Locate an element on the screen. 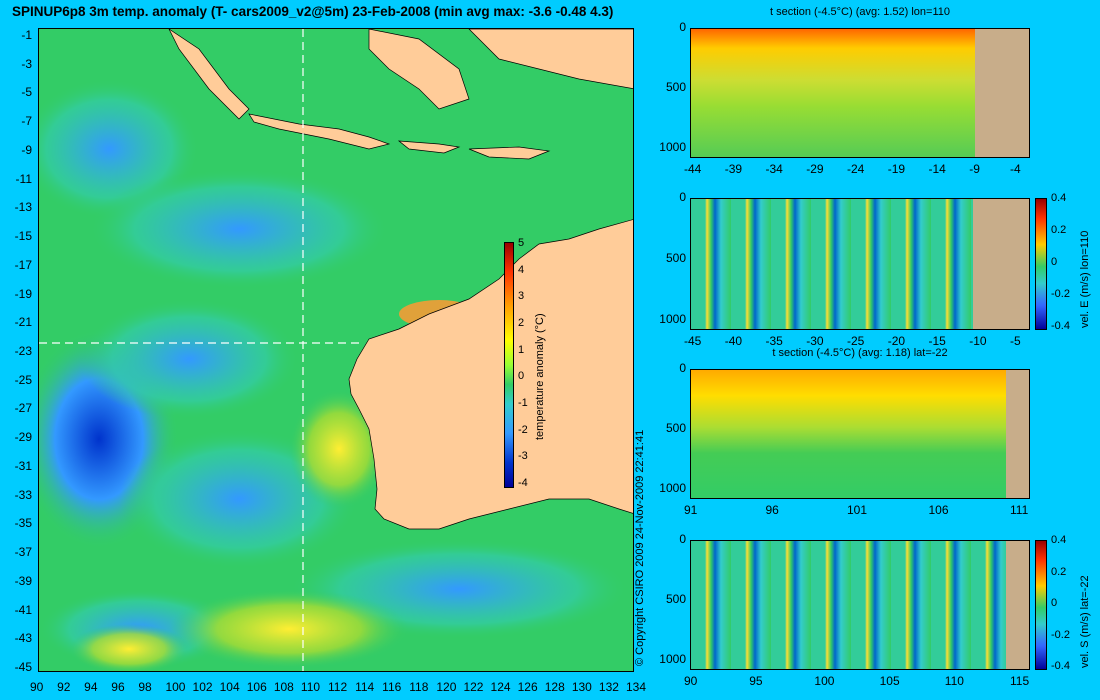 Image resolution: width=1100 pixels, height=700 pixels. section-title: t section (-4.5°C) (avg: 1.52) lon=110 is located at coordinates (860, 12).